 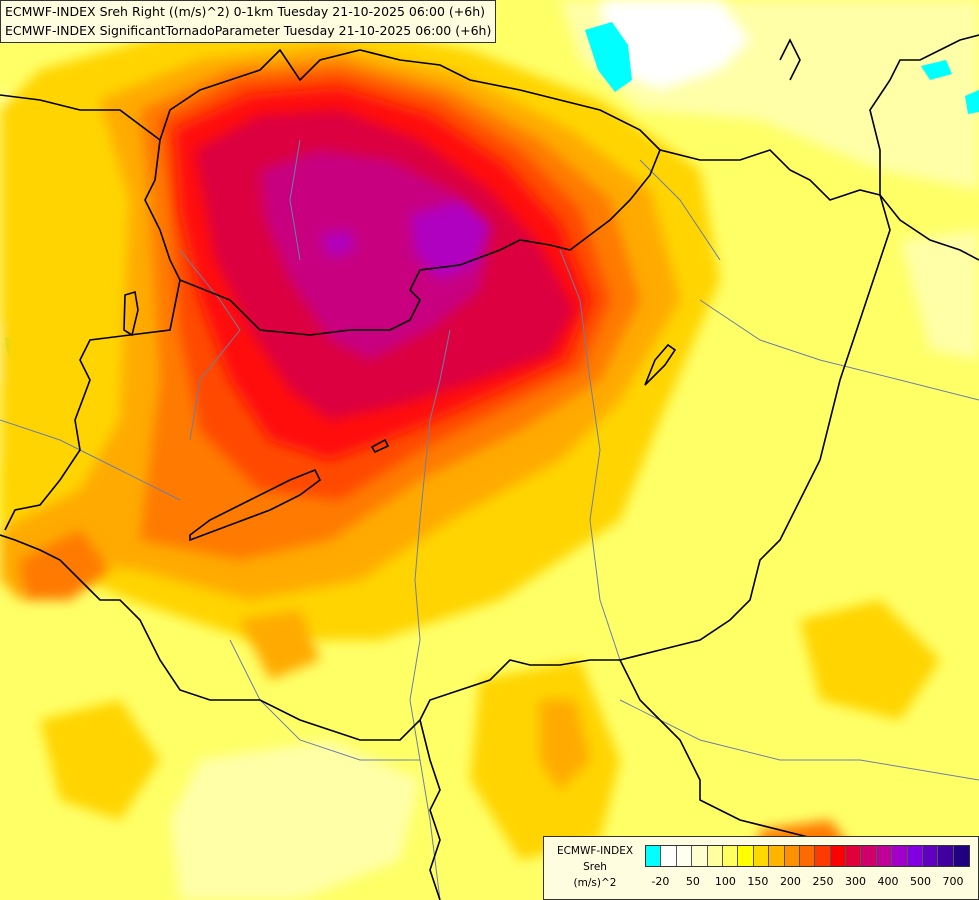 I want to click on legend-tick-label: 150, so click(x=758, y=881).